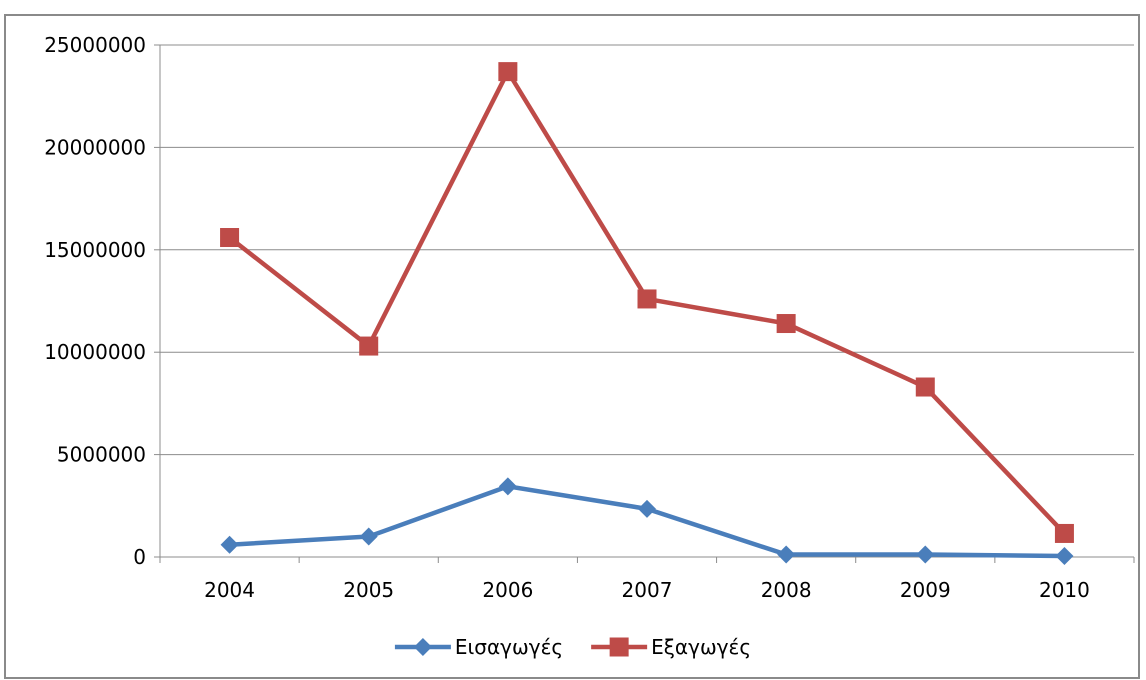 Image resolution: width=1146 pixels, height=680 pixels. Describe the element at coordinates (701, 647) in the screenshot. I see `legend-label: Εξαγωγές` at that location.